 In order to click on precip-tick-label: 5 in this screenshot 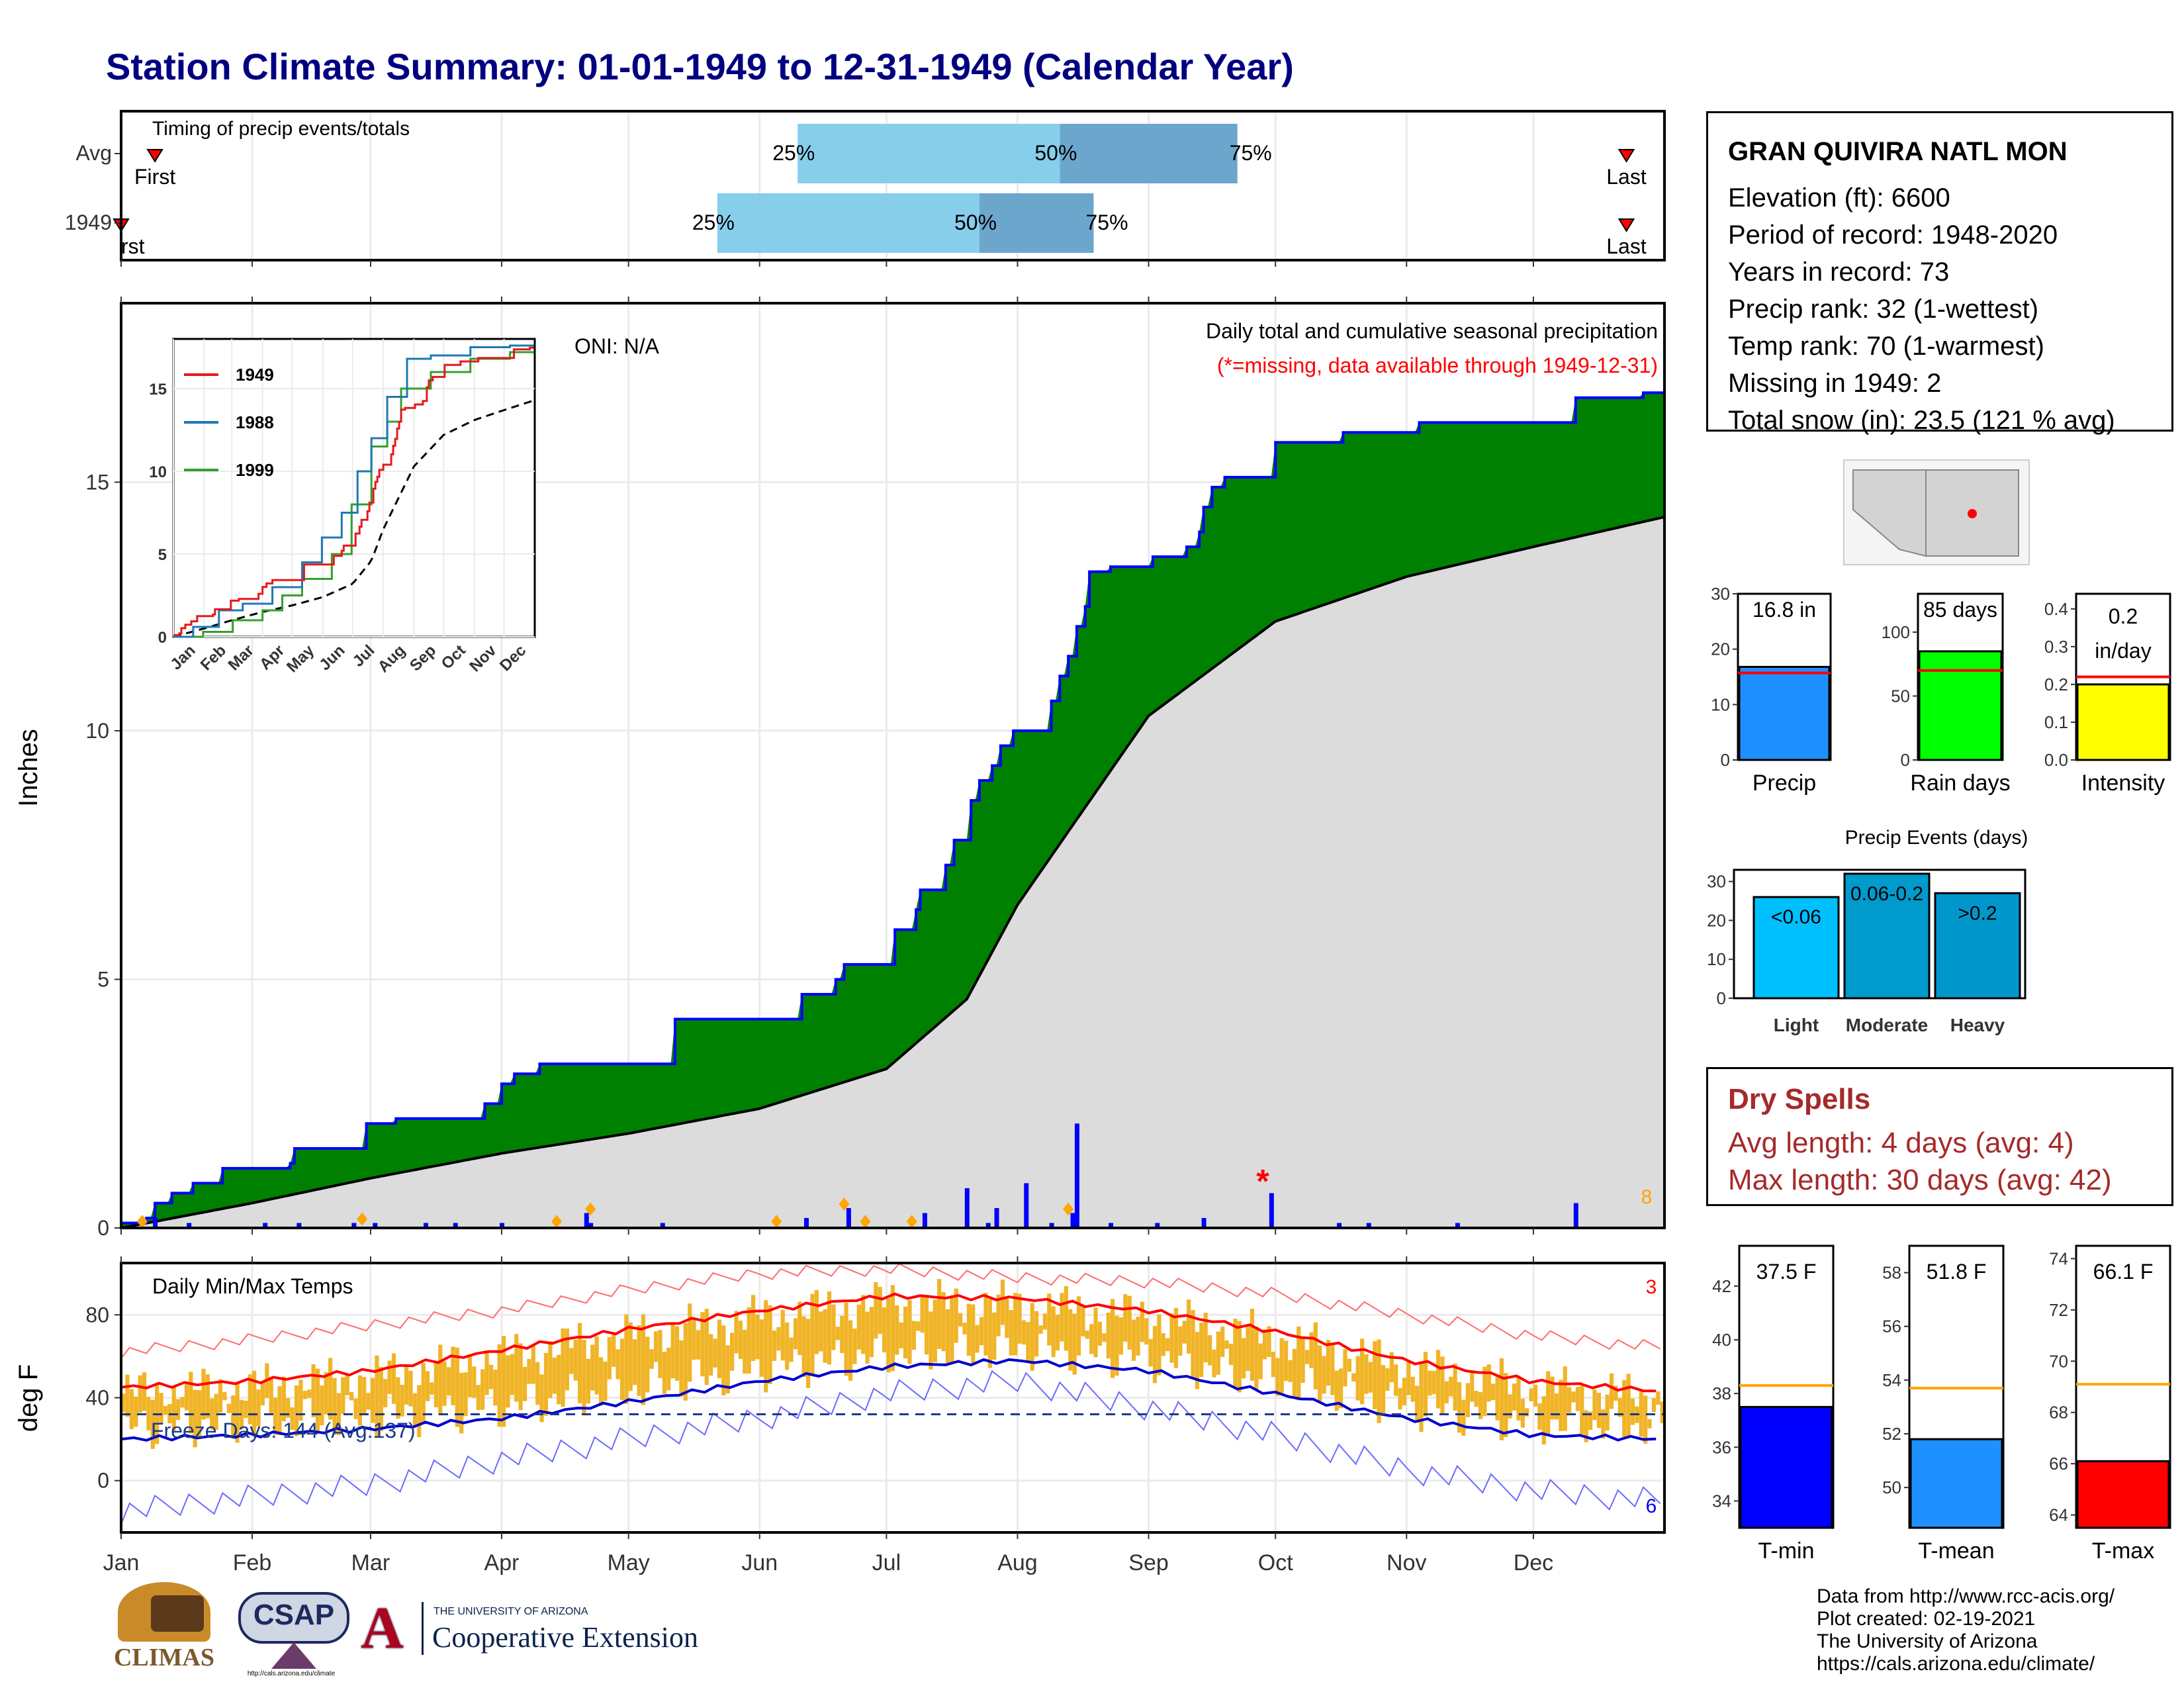, I will do `click(103, 979)`.